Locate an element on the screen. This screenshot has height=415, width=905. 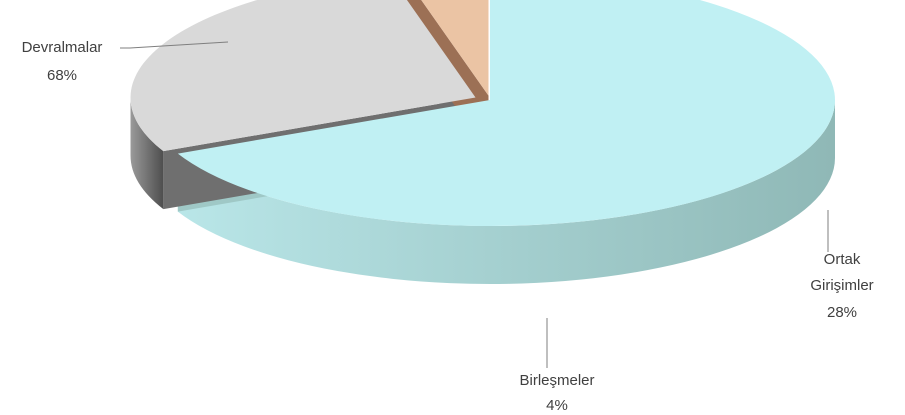
slice-label-devralmalar: Devralmalar is located at coordinates (62, 47).